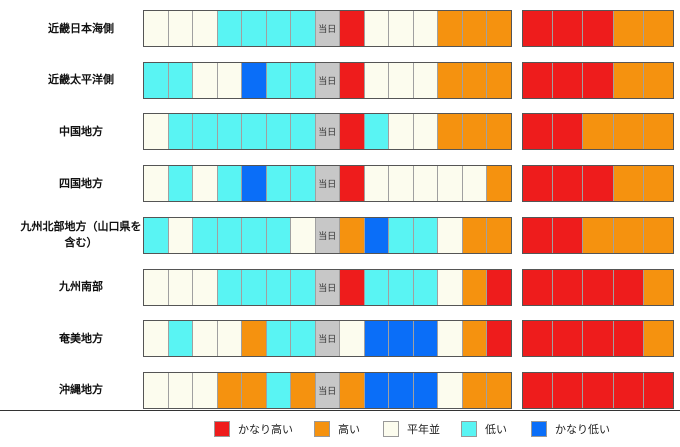 This screenshot has height=447, width=680. I want to click on region-label: 九州南部, so click(81, 286).